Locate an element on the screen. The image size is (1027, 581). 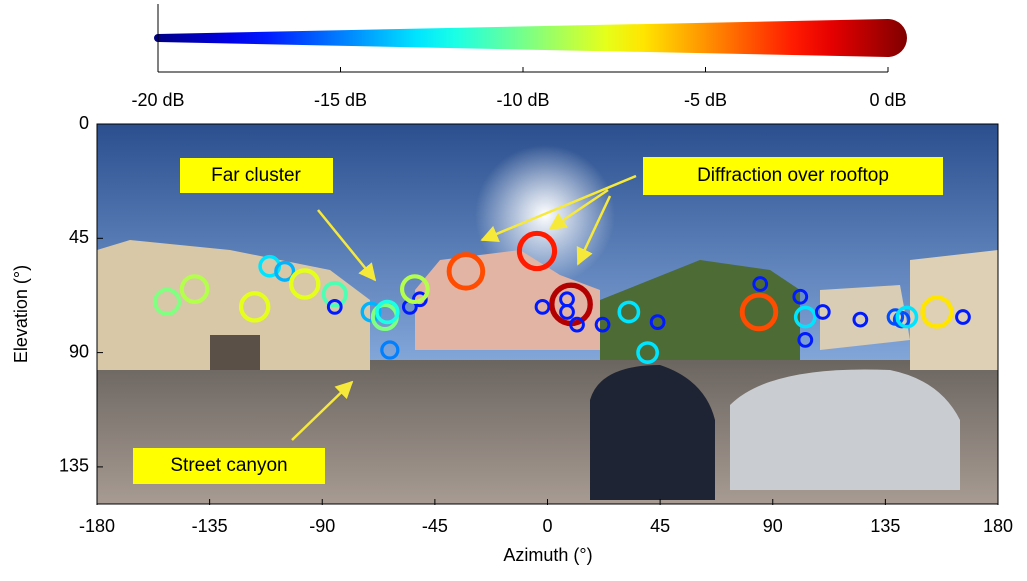
colorbar-tick-label: -15 dB is located at coordinates (340, 100).